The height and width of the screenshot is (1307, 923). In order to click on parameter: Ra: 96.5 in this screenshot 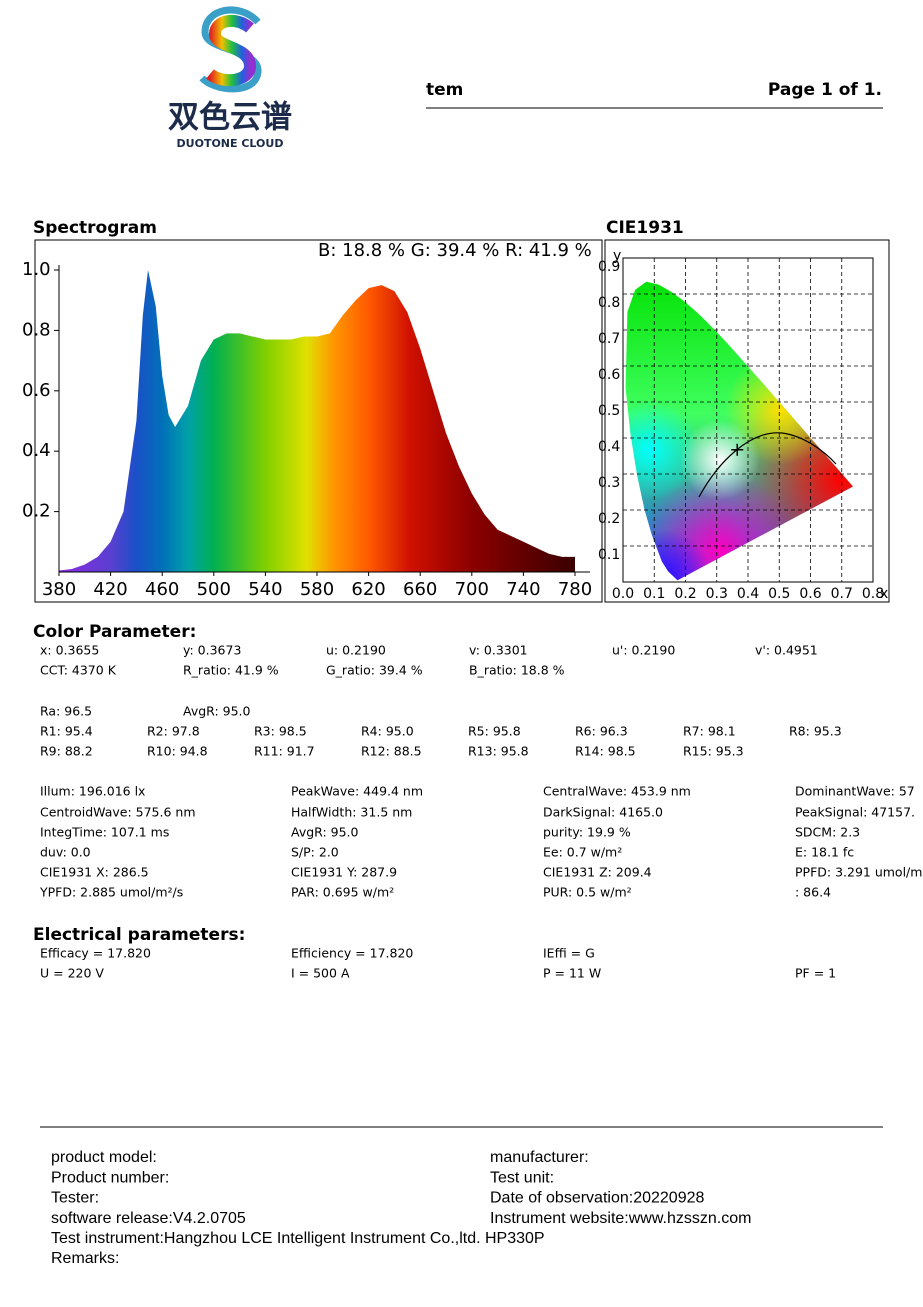, I will do `click(66, 711)`.